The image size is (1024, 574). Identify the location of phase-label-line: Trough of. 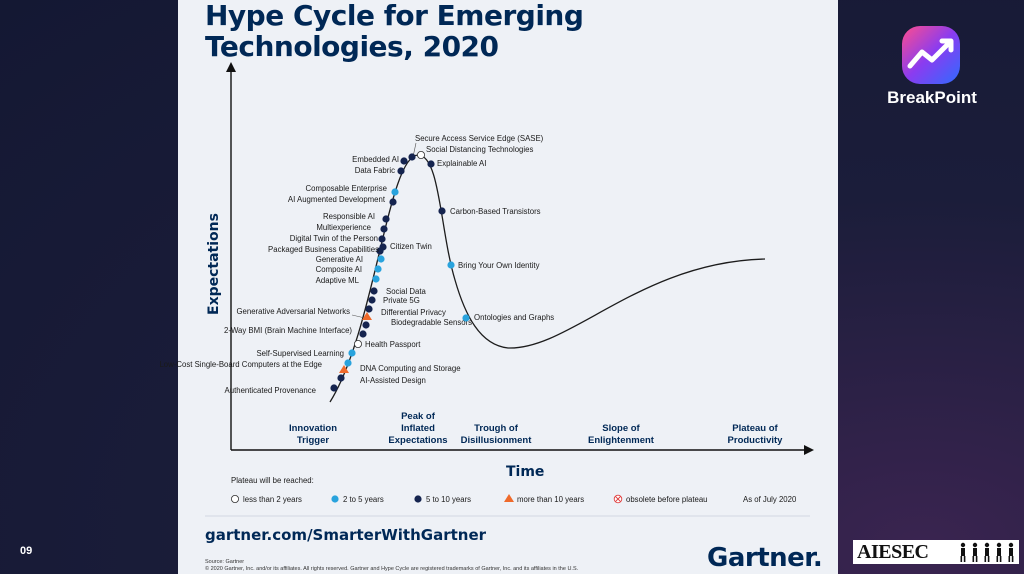
(496, 428).